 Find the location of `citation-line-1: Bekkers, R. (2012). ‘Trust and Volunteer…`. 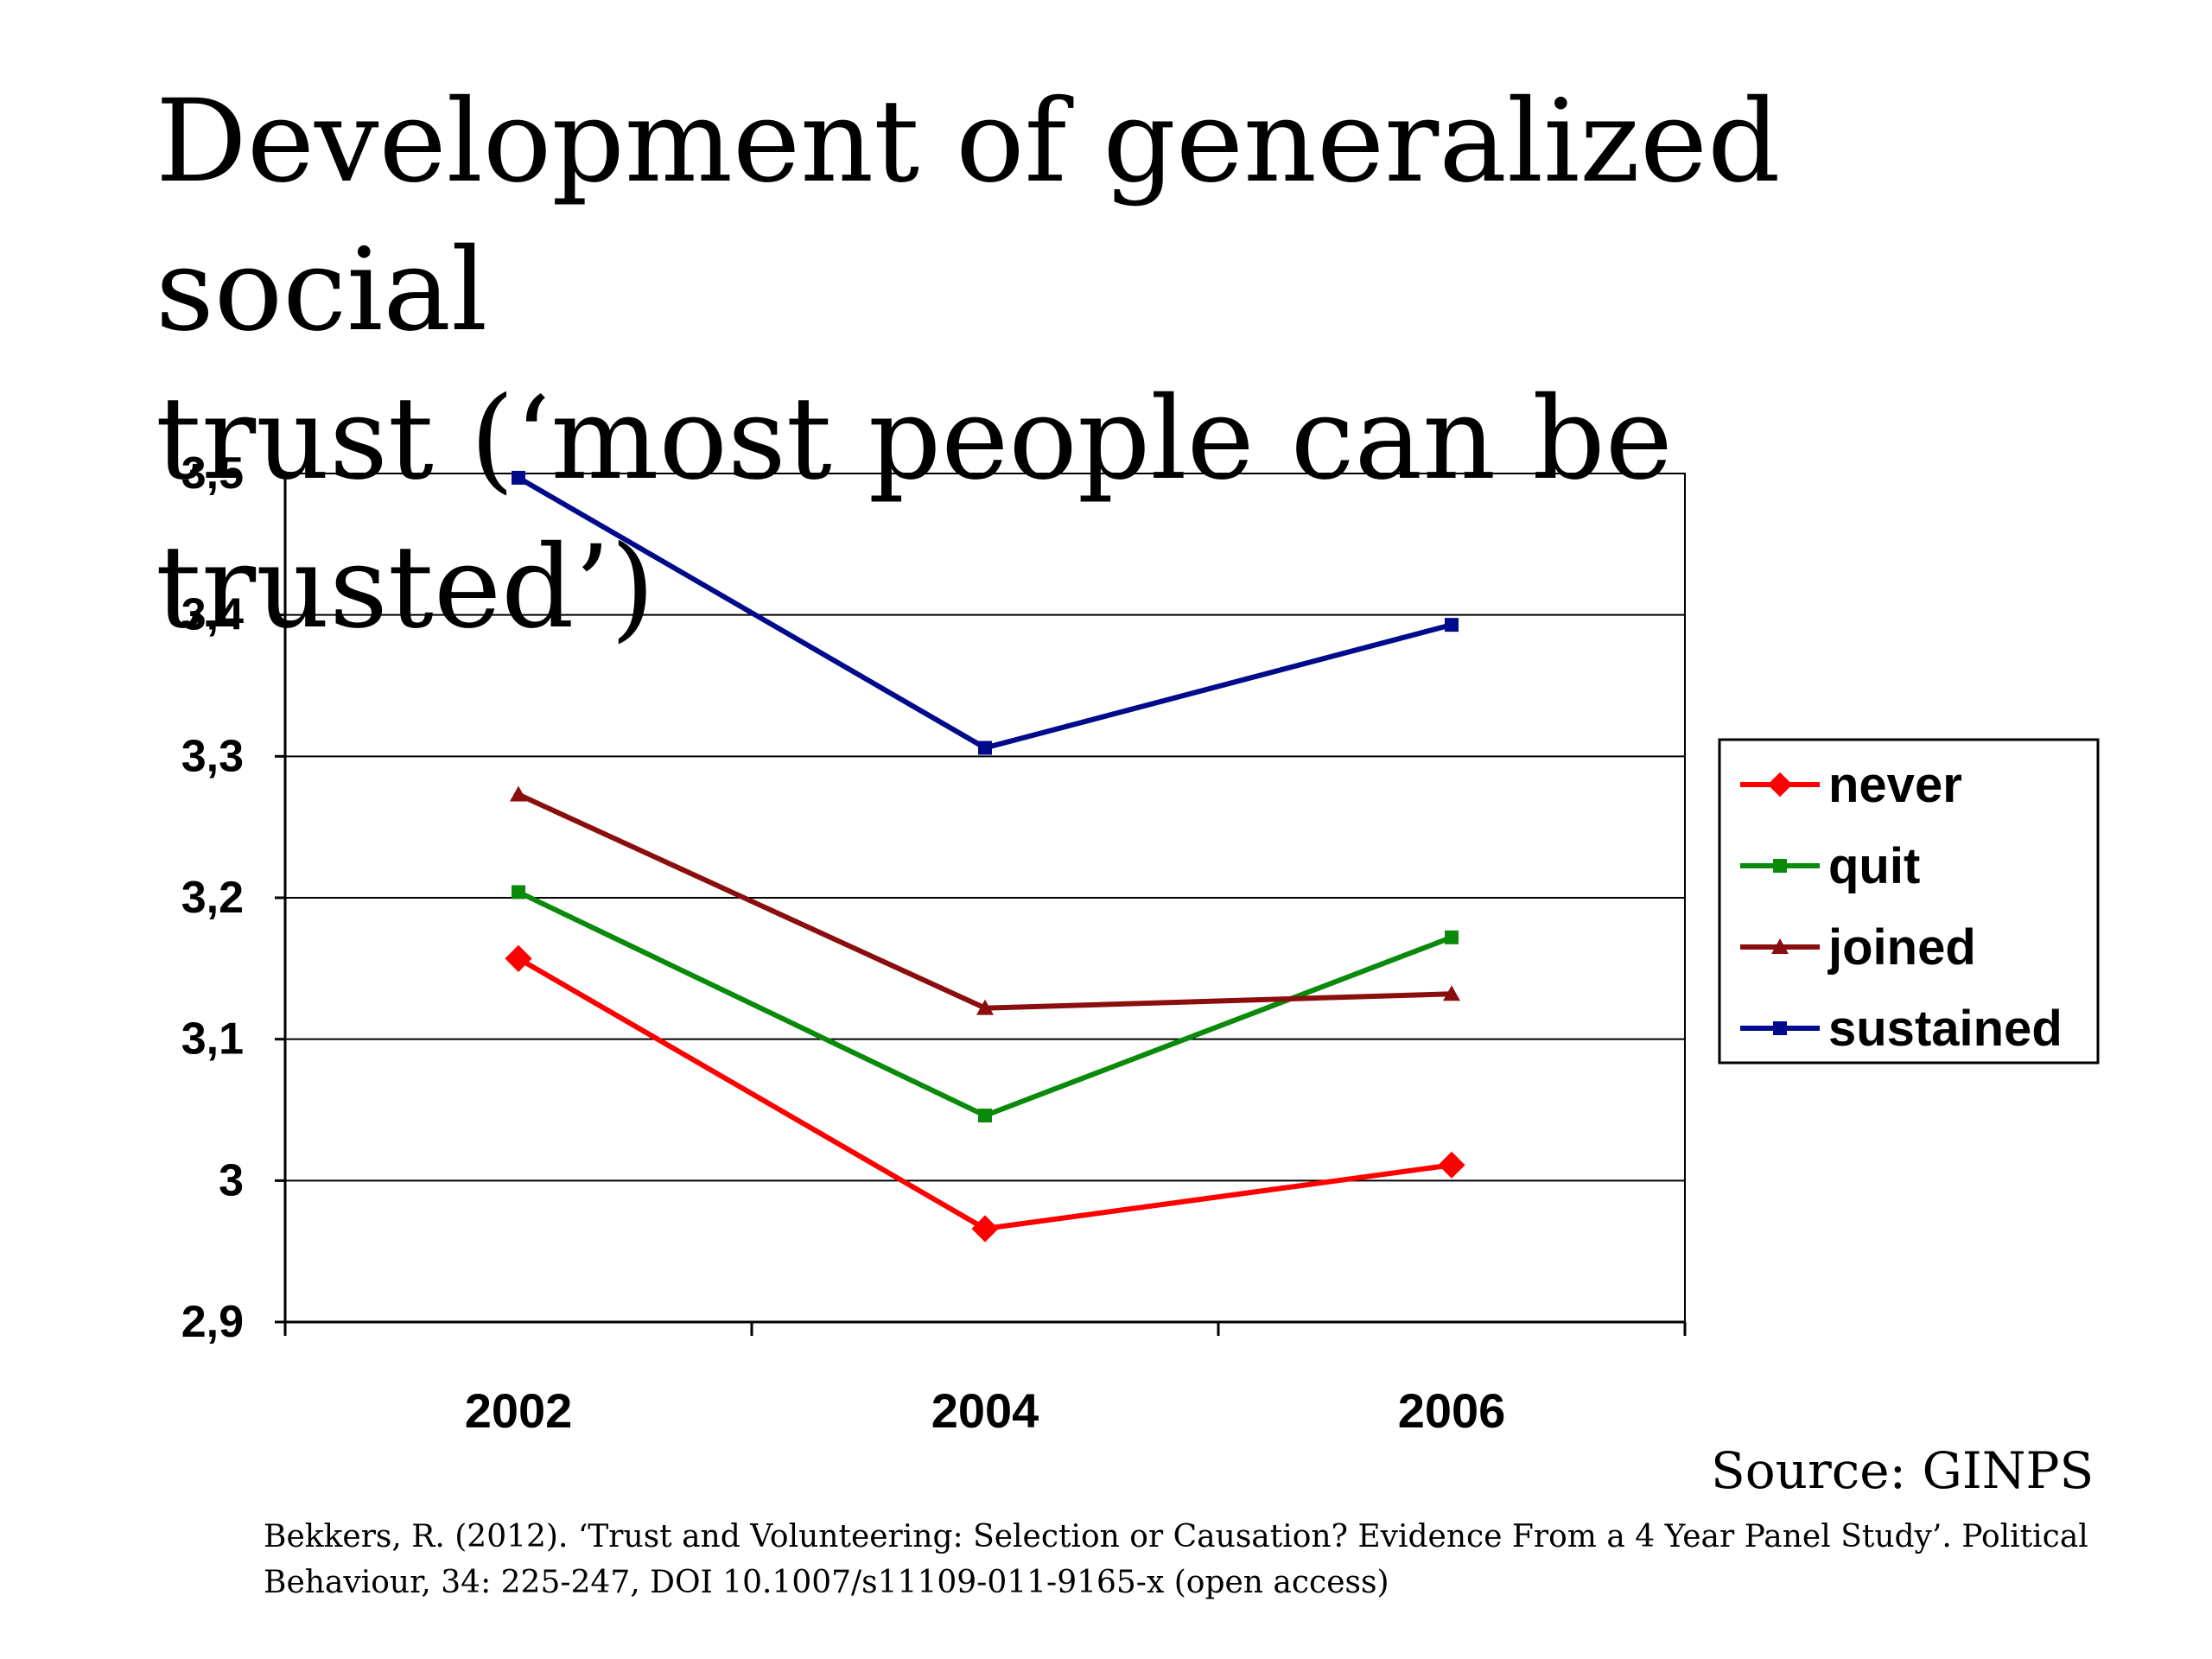

citation-line-1: Bekkers, R. (2012). ‘Trust and Volunteer… is located at coordinates (1176, 1536).